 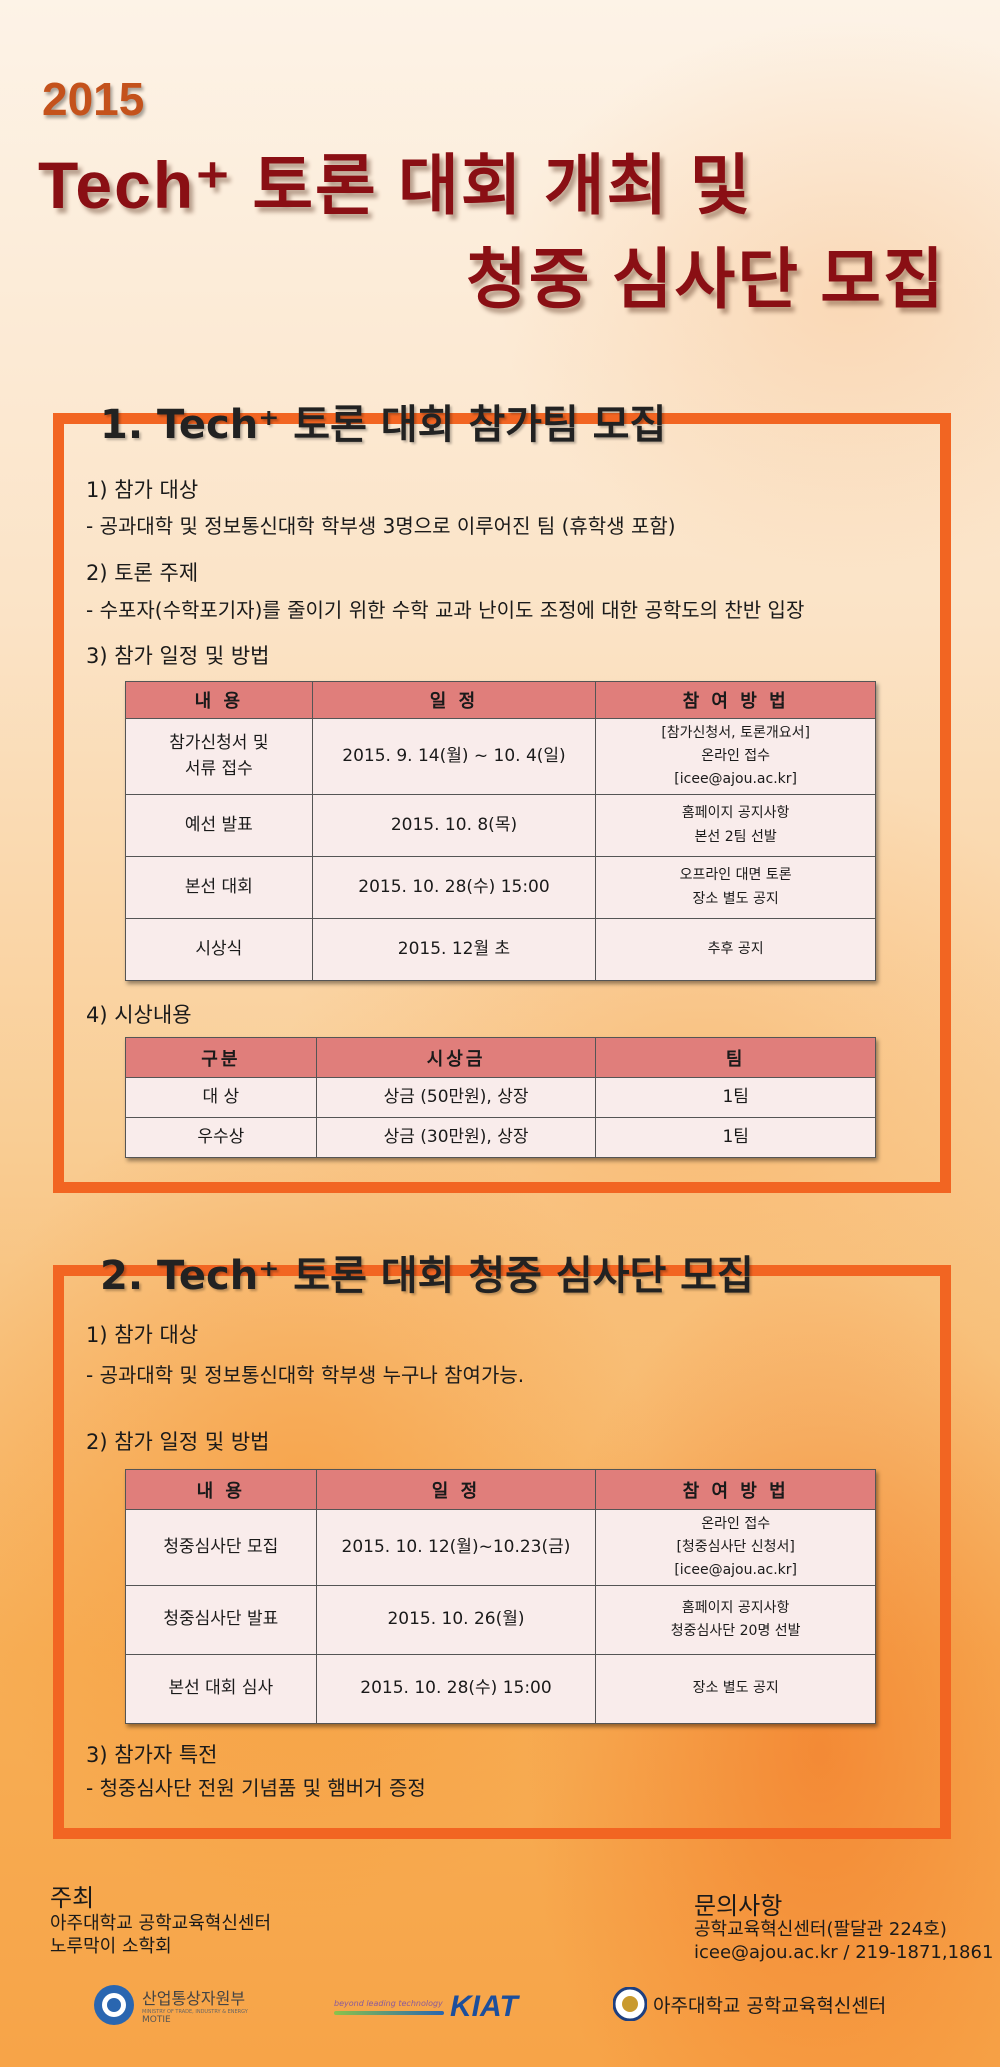 What do you see at coordinates (114, 2005) in the screenshot?
I see `motie-emblem-icon` at bounding box center [114, 2005].